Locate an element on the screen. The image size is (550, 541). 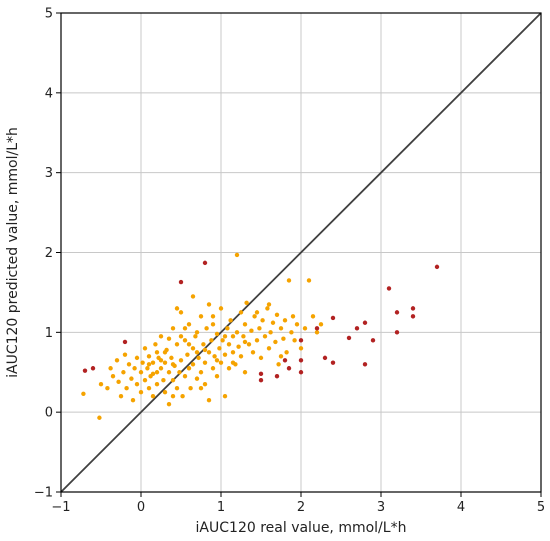
x-tick-label: 5 is located at coordinates (541, 507).